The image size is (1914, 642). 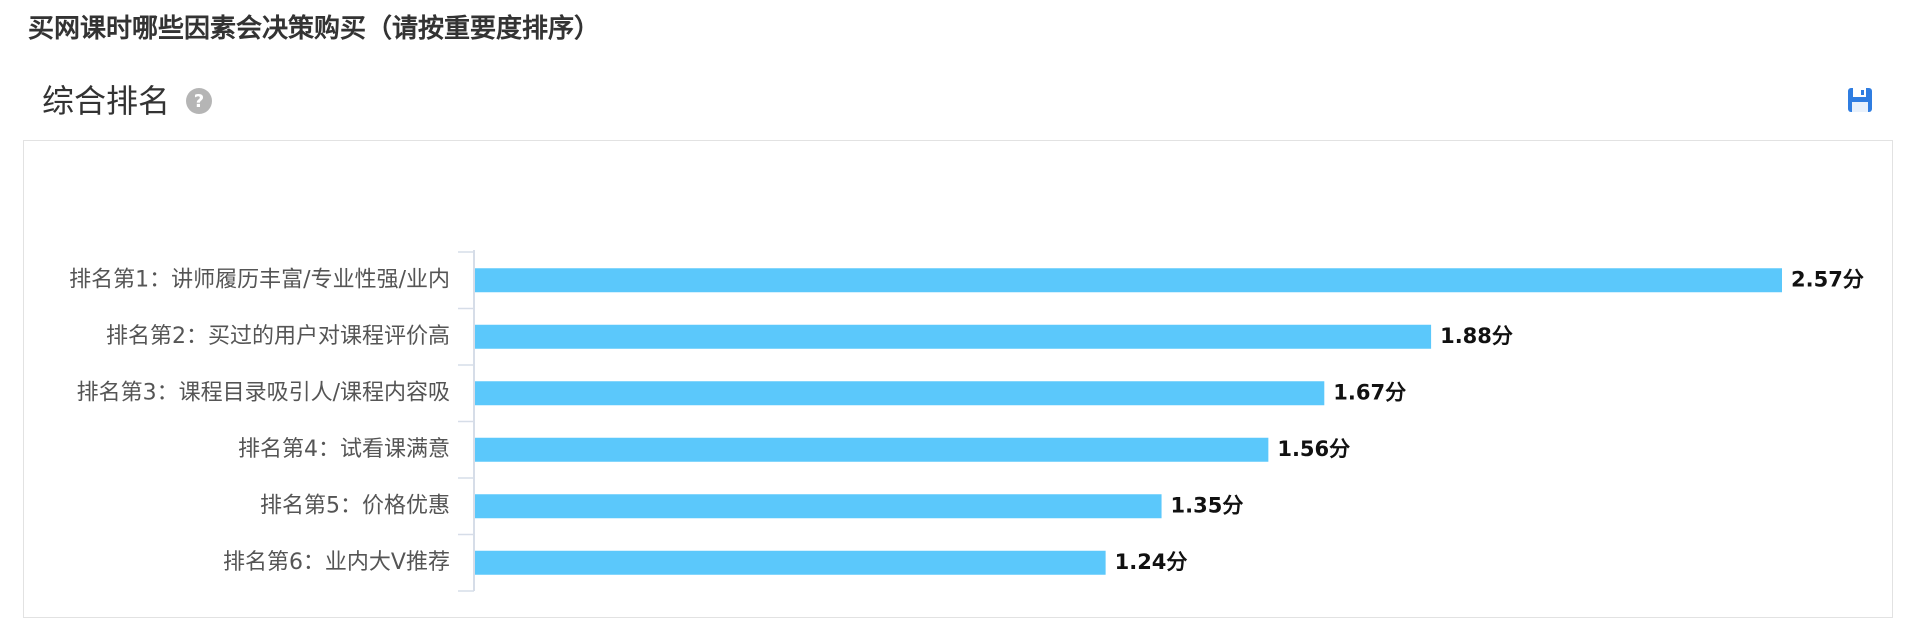 I want to click on value-label: 1.88分, so click(x=1476, y=336).